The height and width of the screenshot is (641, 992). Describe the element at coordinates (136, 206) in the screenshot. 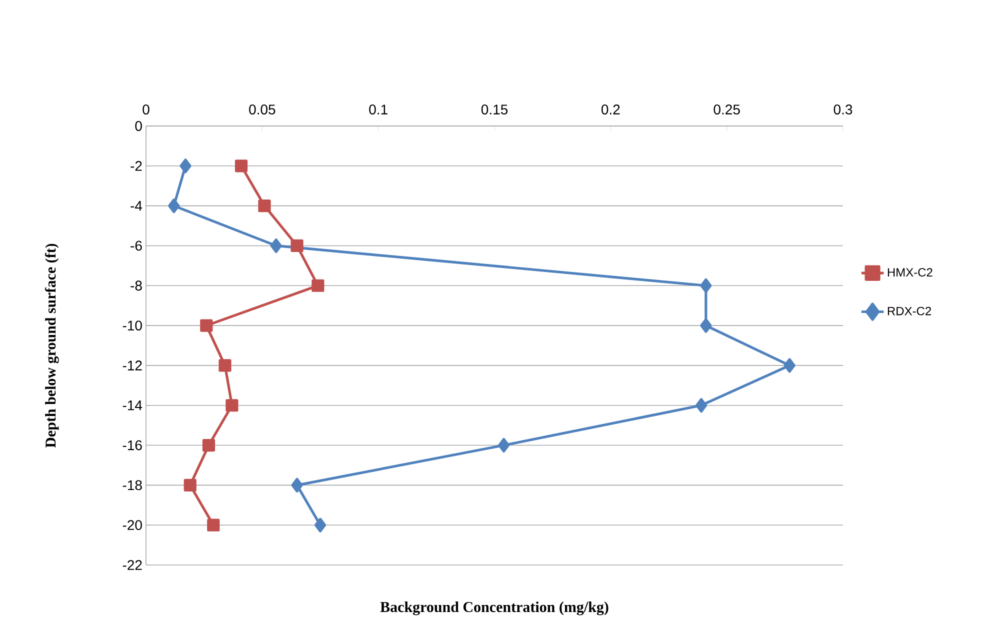

I see `y-tick-label: -4` at that location.